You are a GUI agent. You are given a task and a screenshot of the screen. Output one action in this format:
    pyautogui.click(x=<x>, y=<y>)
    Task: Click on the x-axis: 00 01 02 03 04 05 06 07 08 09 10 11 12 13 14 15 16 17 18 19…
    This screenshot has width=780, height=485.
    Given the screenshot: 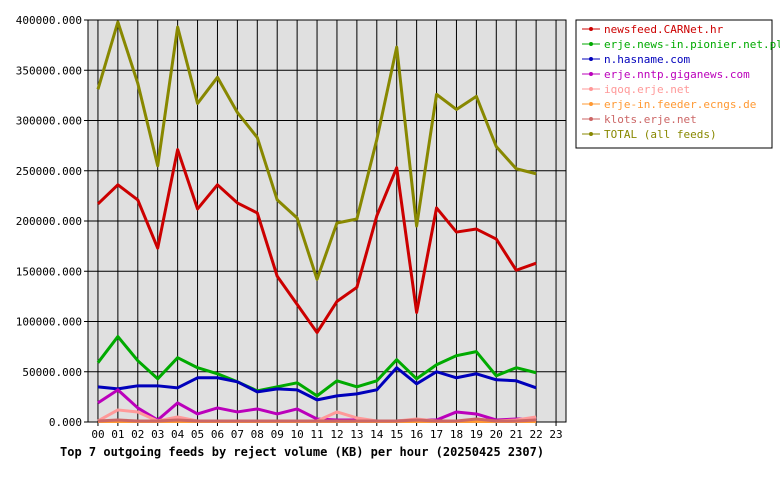 What is the action you would take?
    pyautogui.click(x=327, y=431)
    